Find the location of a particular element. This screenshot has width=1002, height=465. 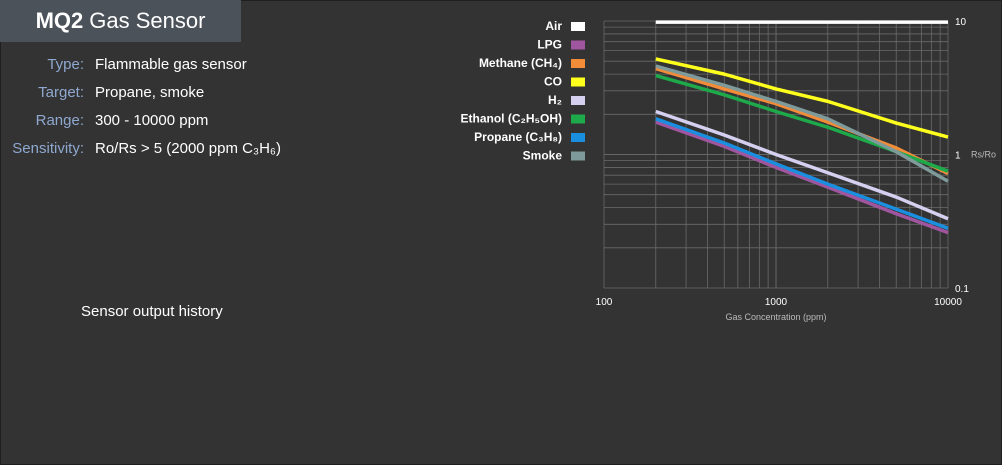

x-tick-label: 1000 is located at coordinates (776, 302).